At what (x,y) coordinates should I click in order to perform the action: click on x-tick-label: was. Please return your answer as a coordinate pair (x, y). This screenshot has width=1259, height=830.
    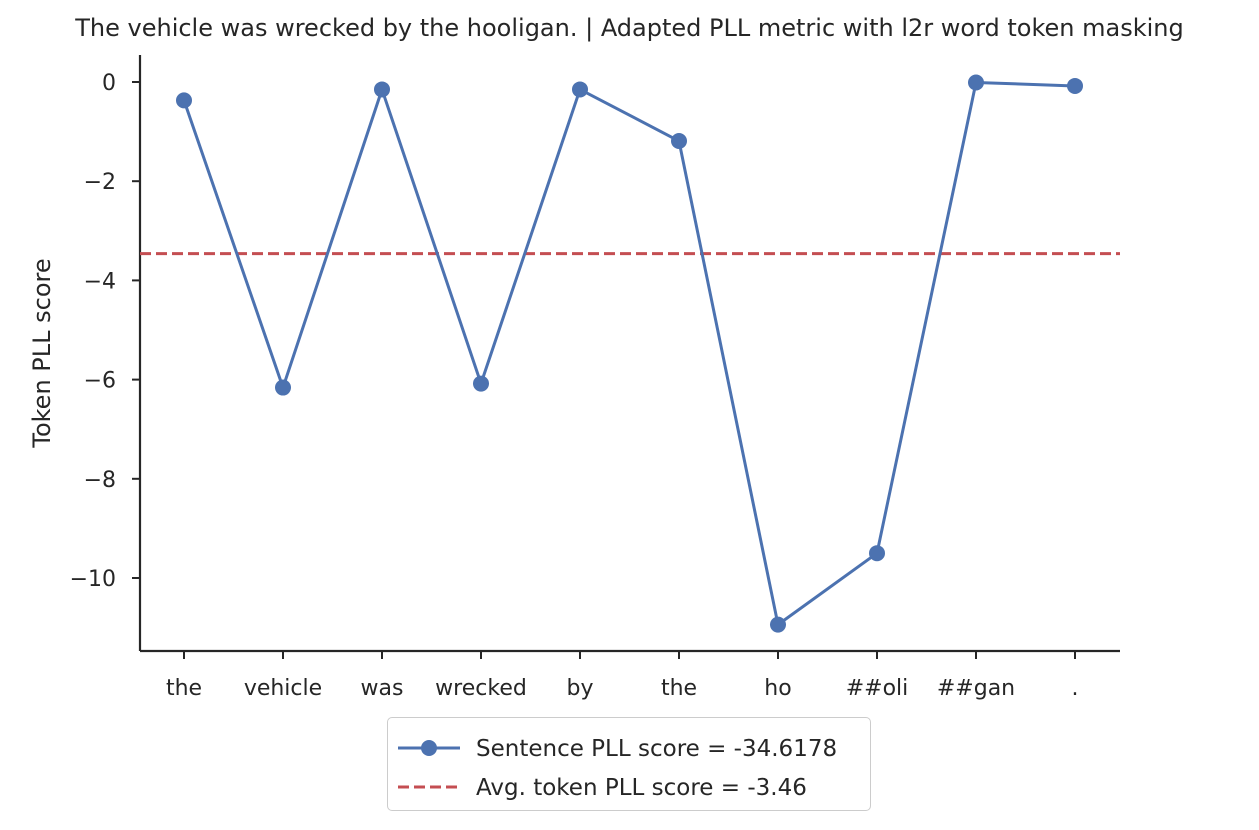
    Looking at the image, I should click on (382, 688).